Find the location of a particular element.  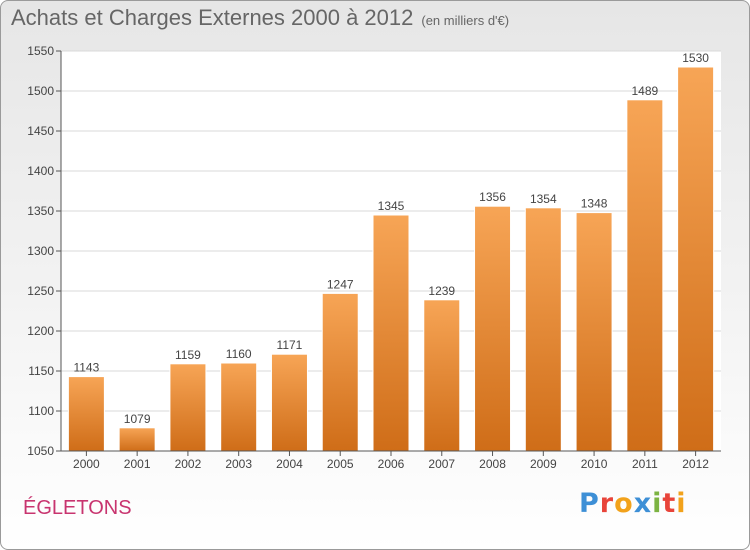

data-label-2008: 1356 is located at coordinates (492, 197).